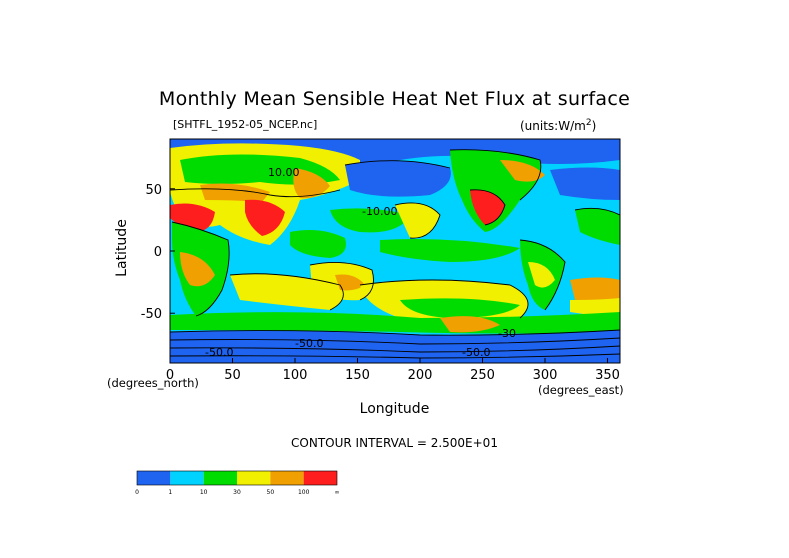 The image size is (789, 558). I want to click on australia-core, so click(350, 282).